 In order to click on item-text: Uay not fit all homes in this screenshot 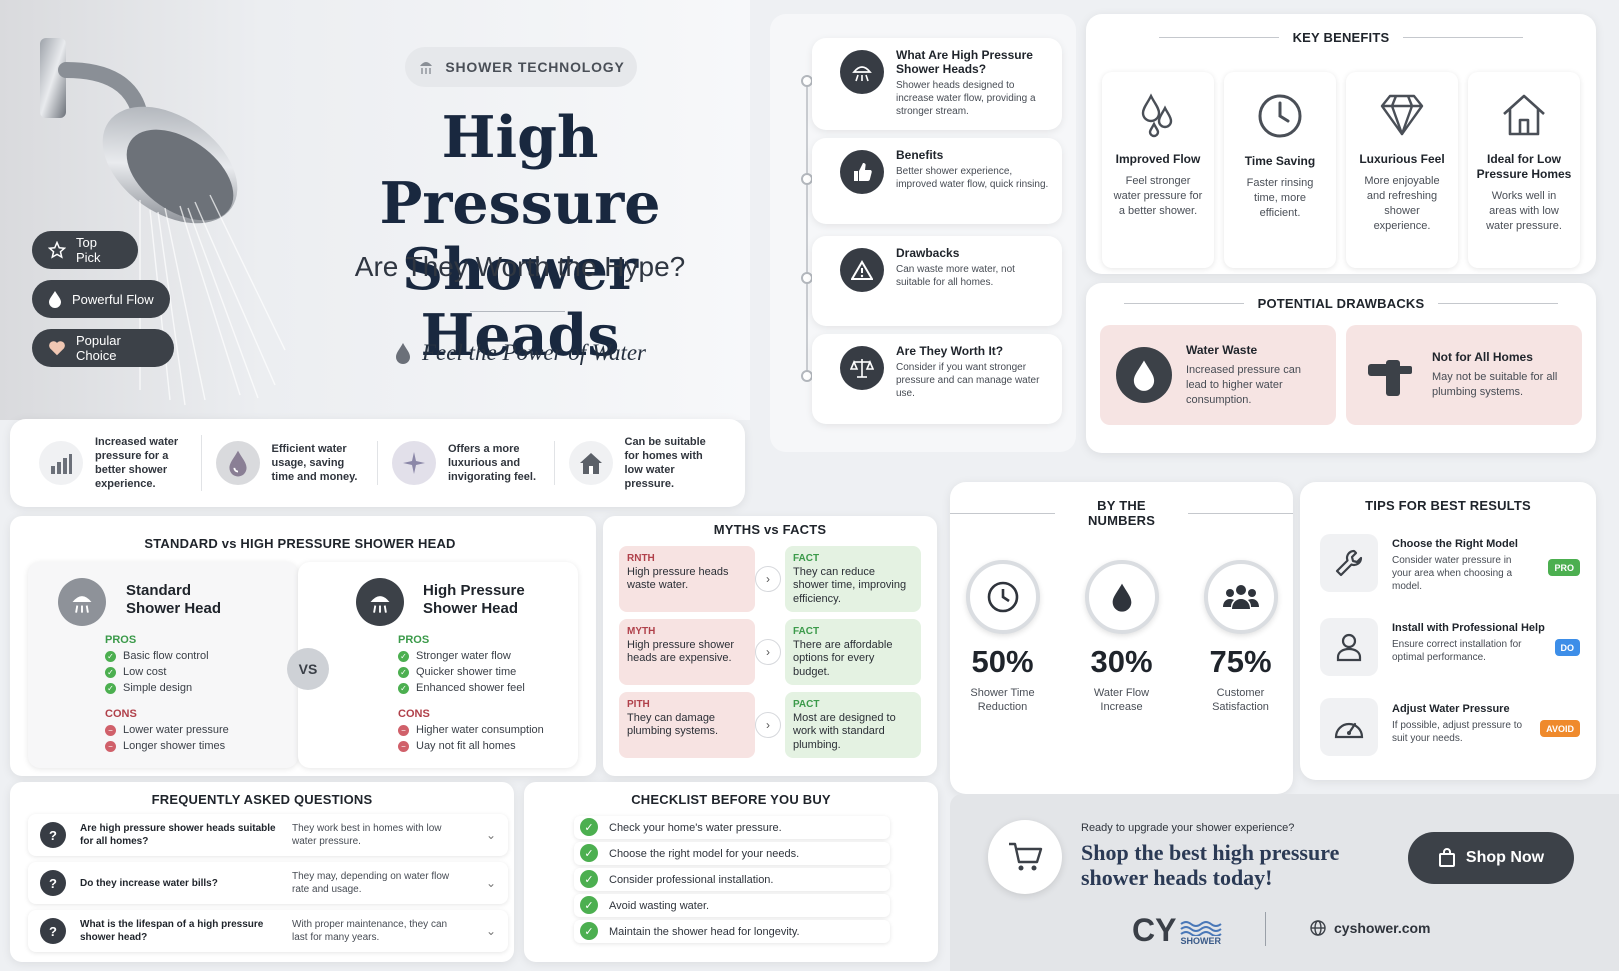, I will do `click(466, 746)`.